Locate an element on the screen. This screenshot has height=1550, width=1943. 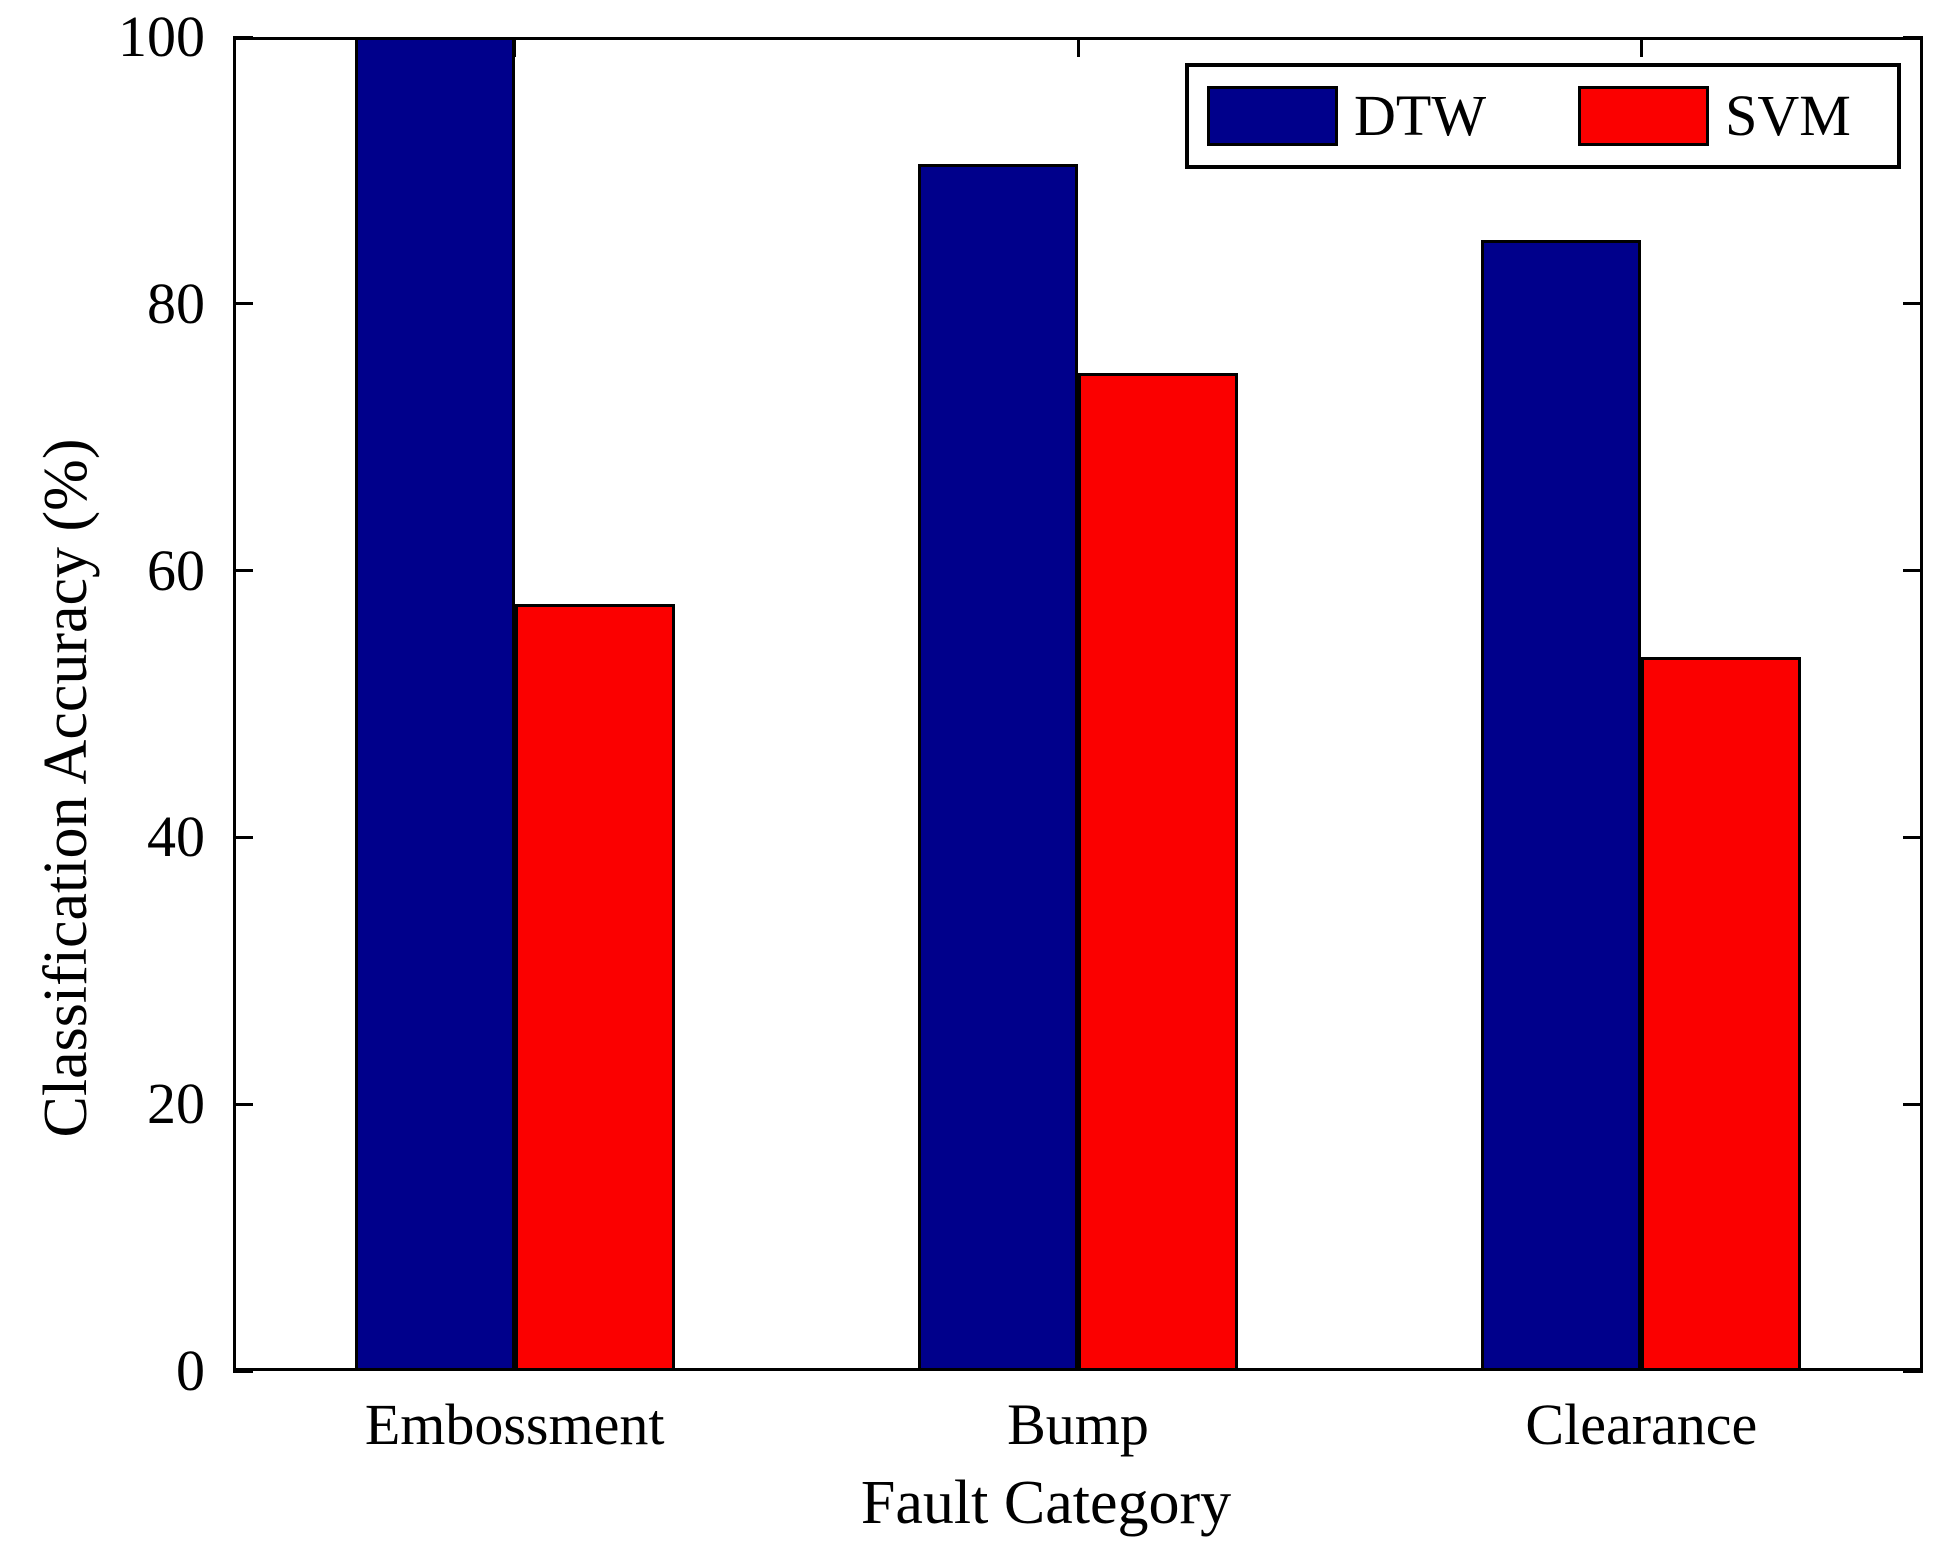
y-tick-label: 60 is located at coordinates (176, 570).